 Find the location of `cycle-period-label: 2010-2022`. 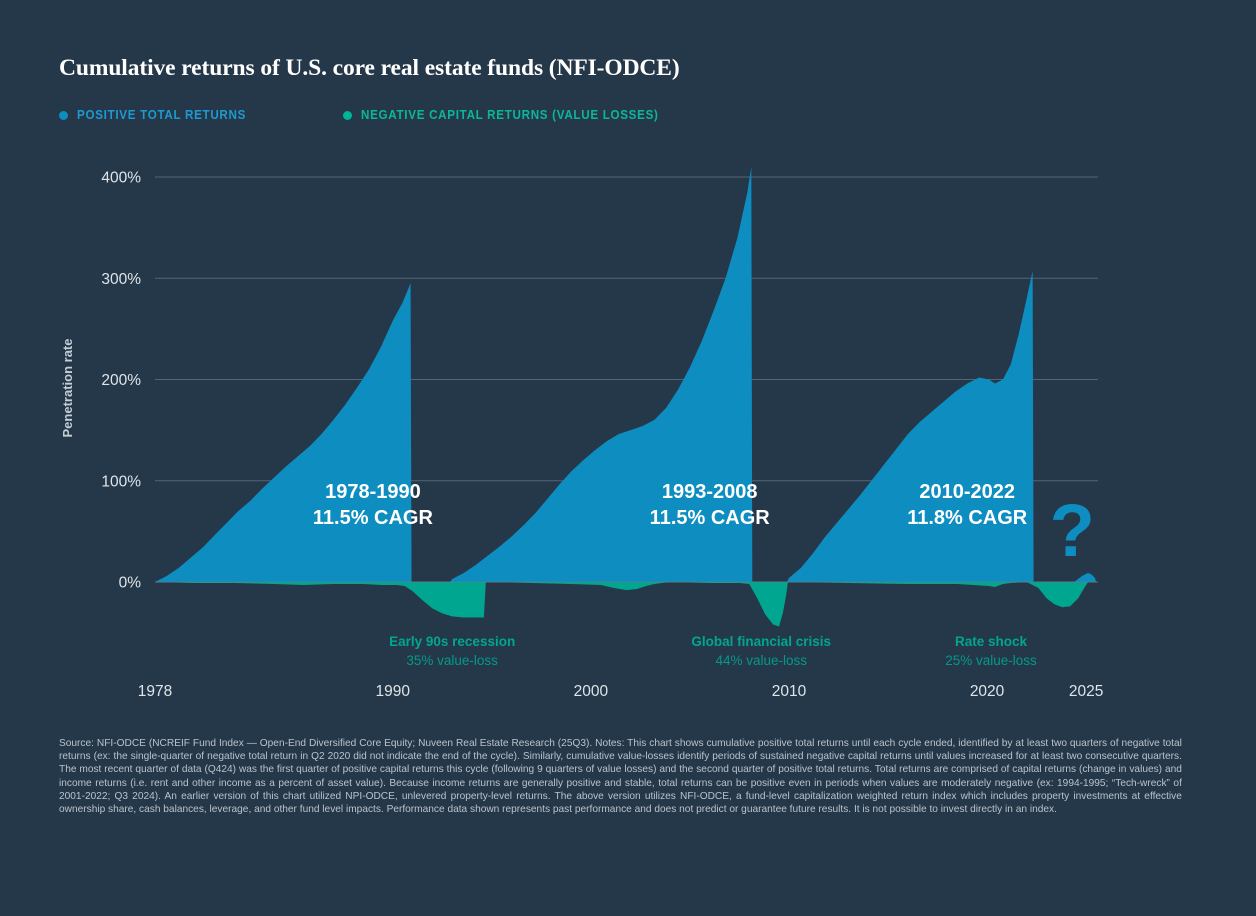

cycle-period-label: 2010-2022 is located at coordinates (967, 492).